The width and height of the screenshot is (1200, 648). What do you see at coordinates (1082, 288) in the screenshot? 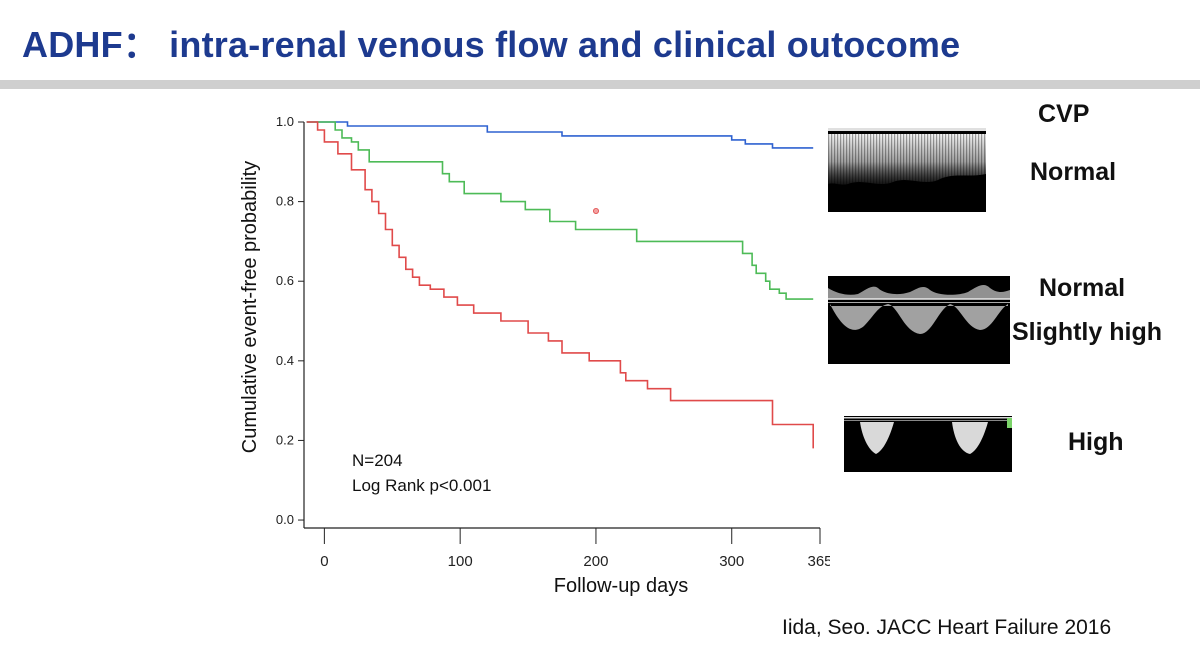
I see `cvp-normal-slightly-high-label-1: Normal` at bounding box center [1082, 288].